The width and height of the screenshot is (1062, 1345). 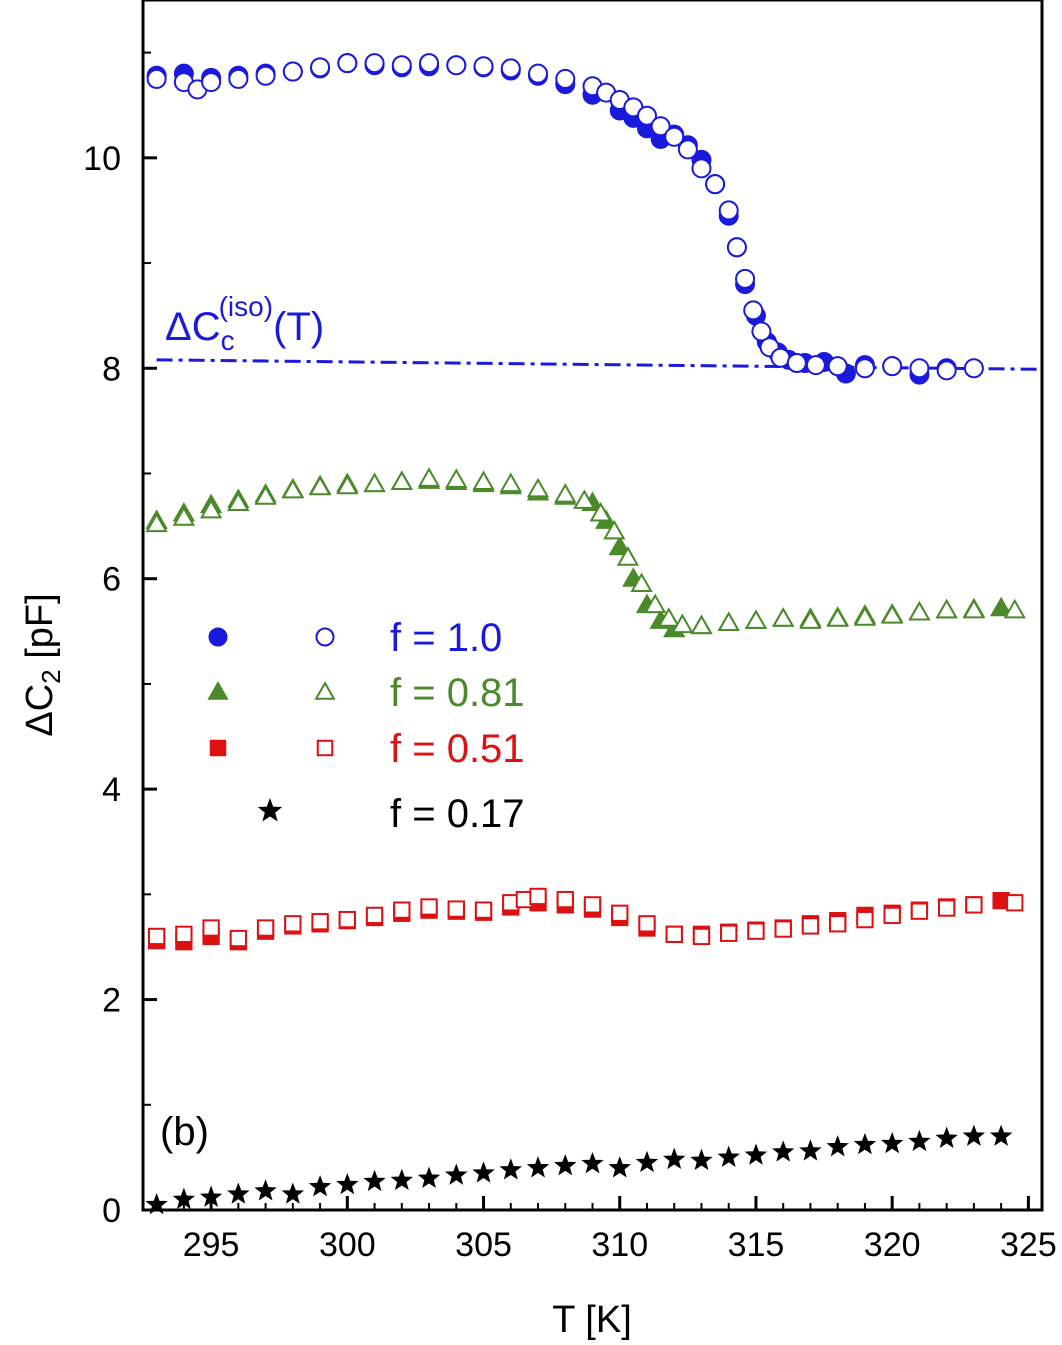 What do you see at coordinates (246, 306) in the screenshot?
I see `ref-label-sup: (iso)` at bounding box center [246, 306].